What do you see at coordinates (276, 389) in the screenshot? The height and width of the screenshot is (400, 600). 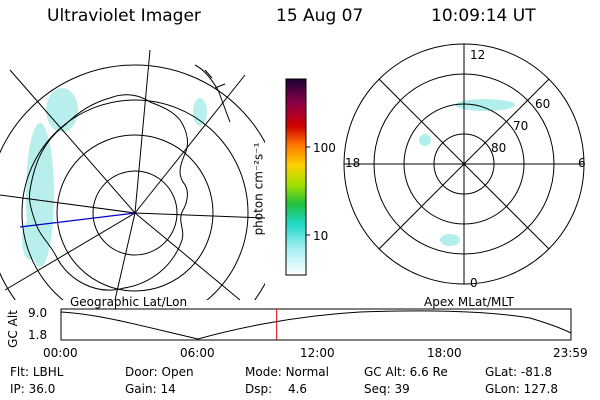 I see `status-dsp: Dsp: 4.6` at bounding box center [276, 389].